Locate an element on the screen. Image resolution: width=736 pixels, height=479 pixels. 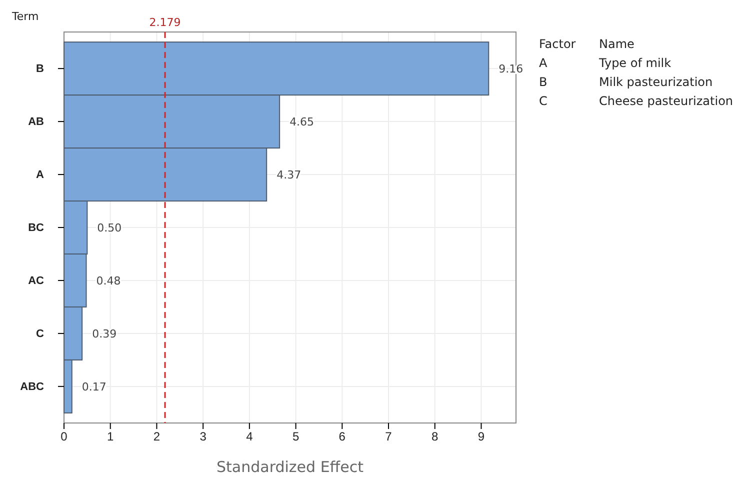
x-tick-label: 6 is located at coordinates (342, 437).